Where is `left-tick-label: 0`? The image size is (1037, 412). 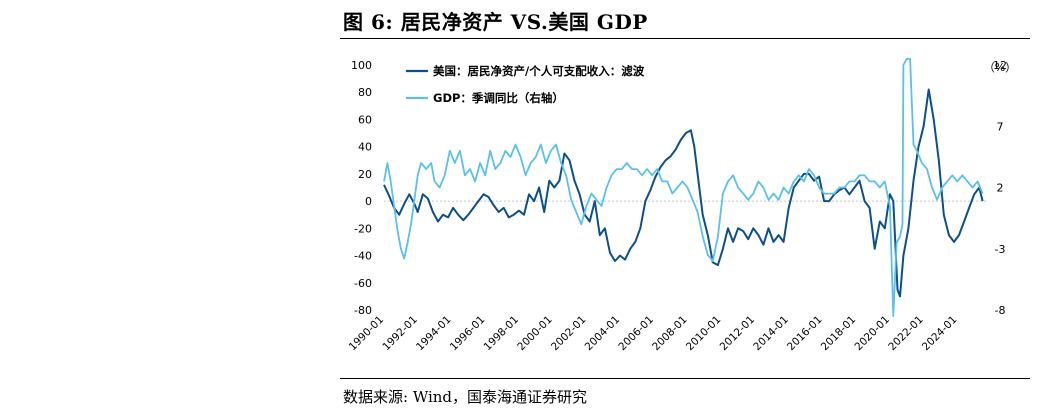 left-tick-label: 0 is located at coordinates (368, 201).